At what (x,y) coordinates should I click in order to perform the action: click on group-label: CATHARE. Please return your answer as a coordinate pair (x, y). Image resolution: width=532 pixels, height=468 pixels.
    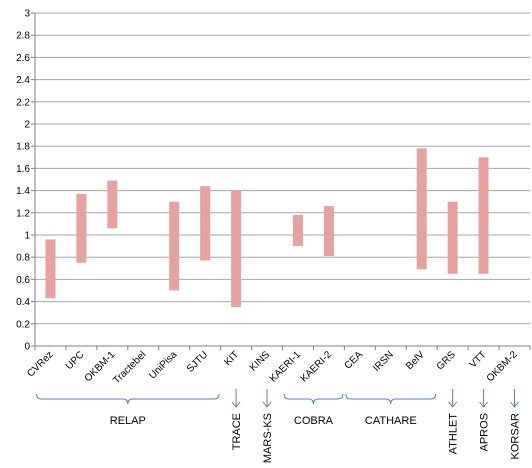
    Looking at the image, I should click on (391, 421).